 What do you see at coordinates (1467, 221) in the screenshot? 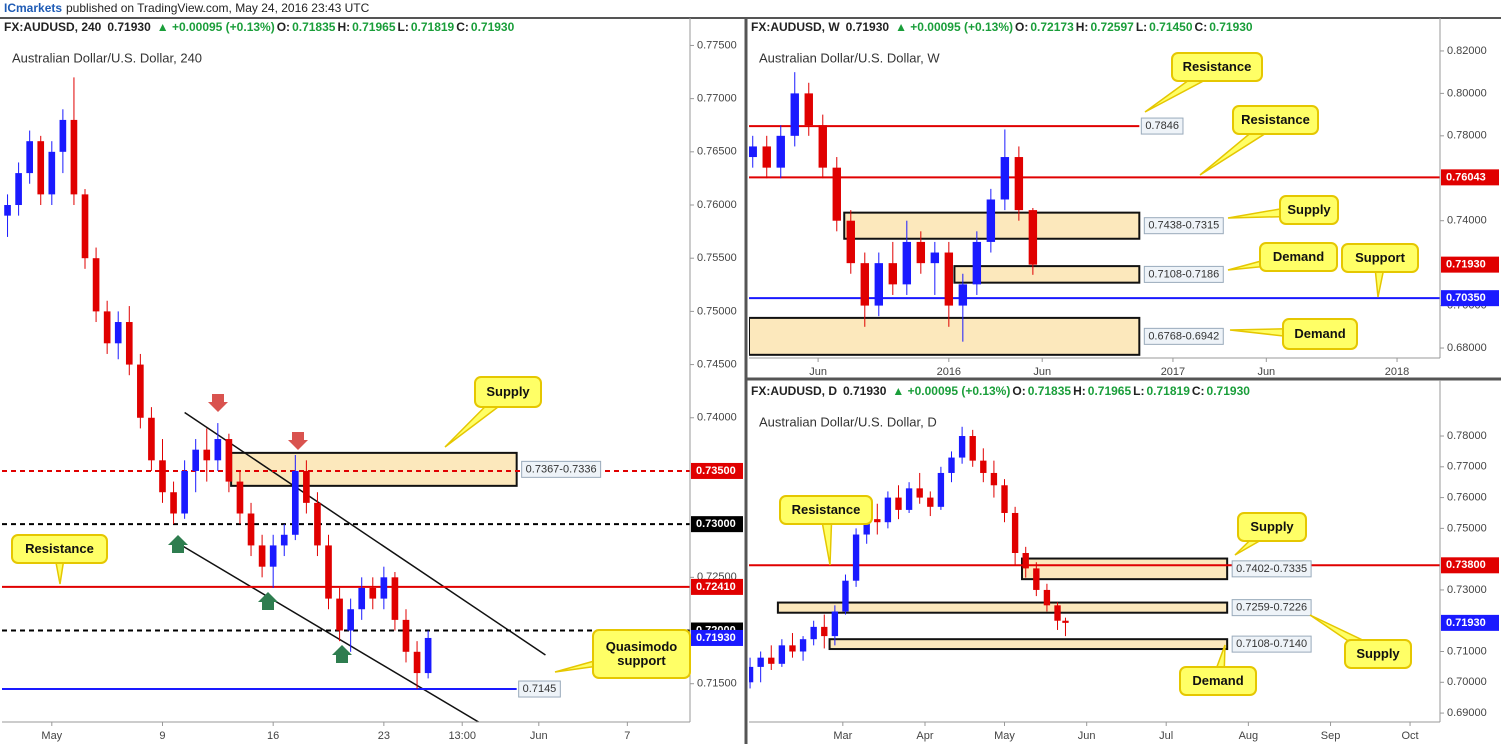
I see `y-tick-label: 0.74000` at bounding box center [1467, 221].